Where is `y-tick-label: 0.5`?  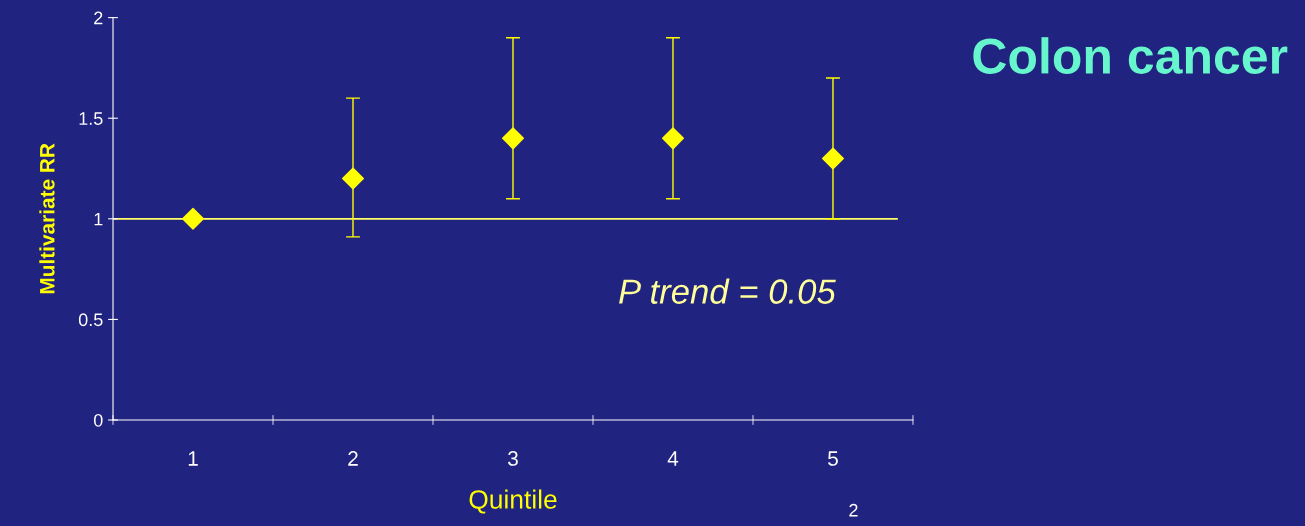
y-tick-label: 0.5 is located at coordinates (90, 320).